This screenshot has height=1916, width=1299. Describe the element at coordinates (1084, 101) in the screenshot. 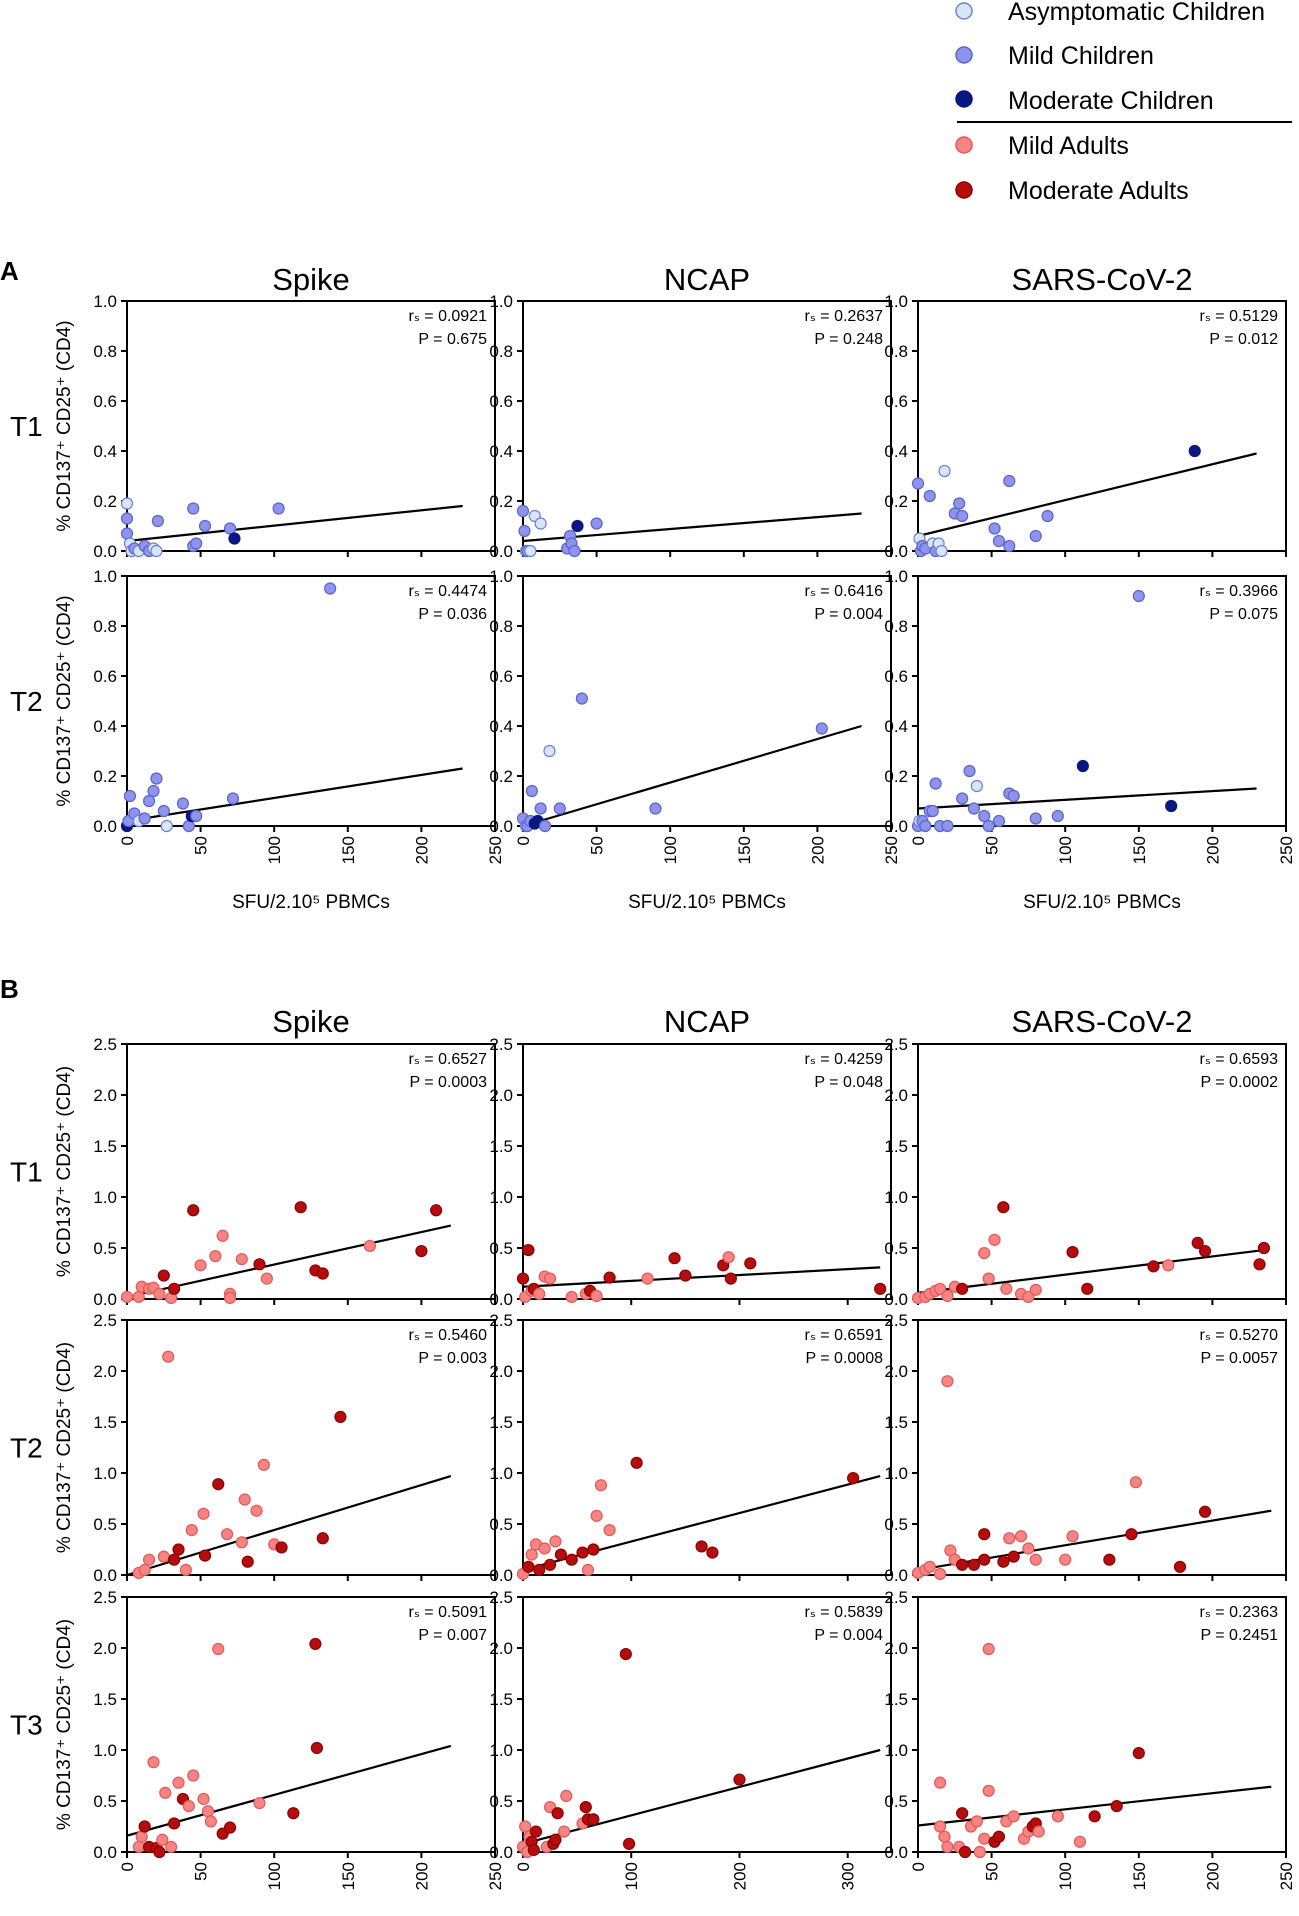

I see `legend-item-moderate-children: Moderate Children` at that location.